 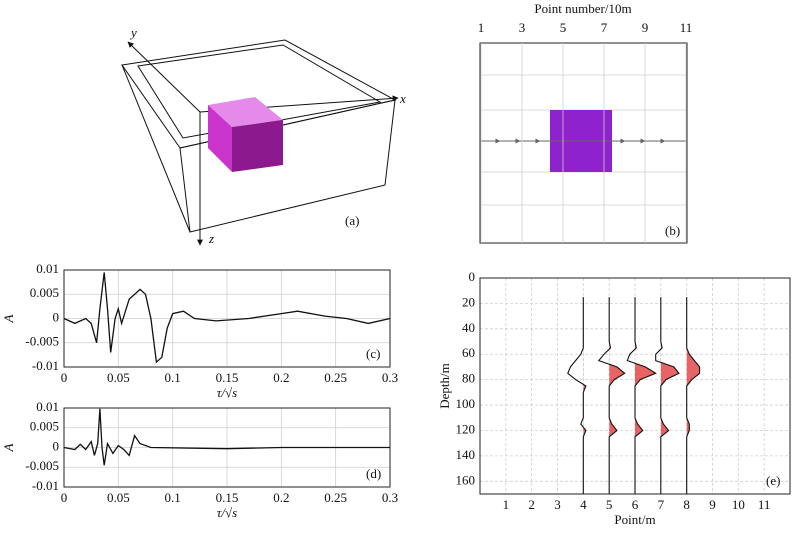 I want to click on panel-label: (a), so click(x=352, y=220).